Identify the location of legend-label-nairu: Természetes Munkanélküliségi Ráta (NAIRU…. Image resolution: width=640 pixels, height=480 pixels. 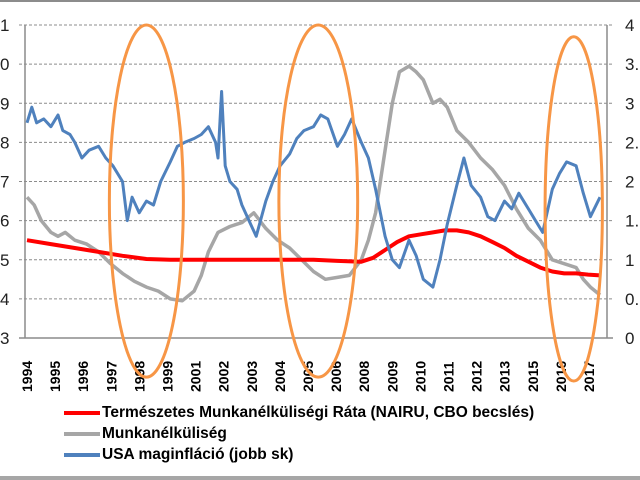
(318, 412).